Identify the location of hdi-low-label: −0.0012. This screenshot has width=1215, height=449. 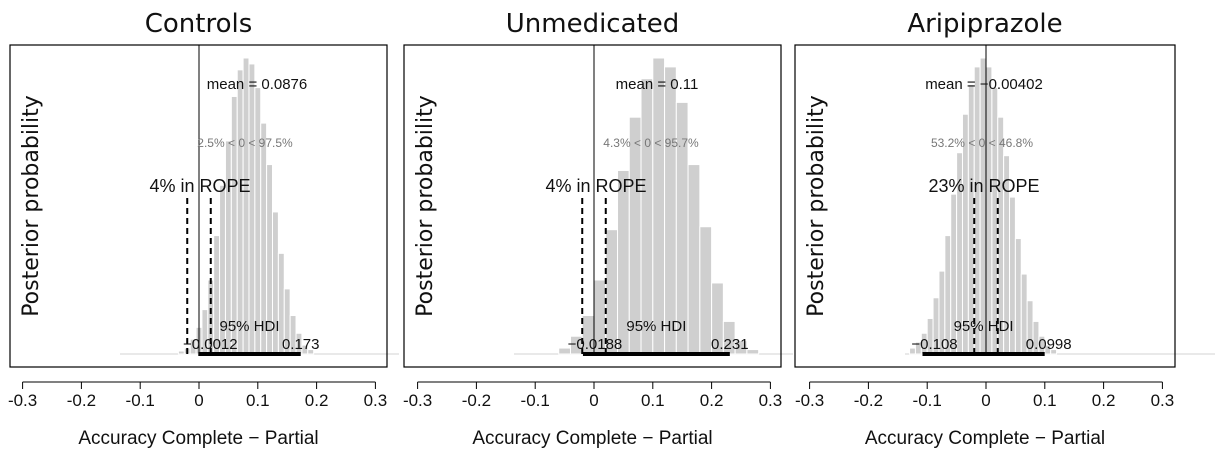
(210, 344).